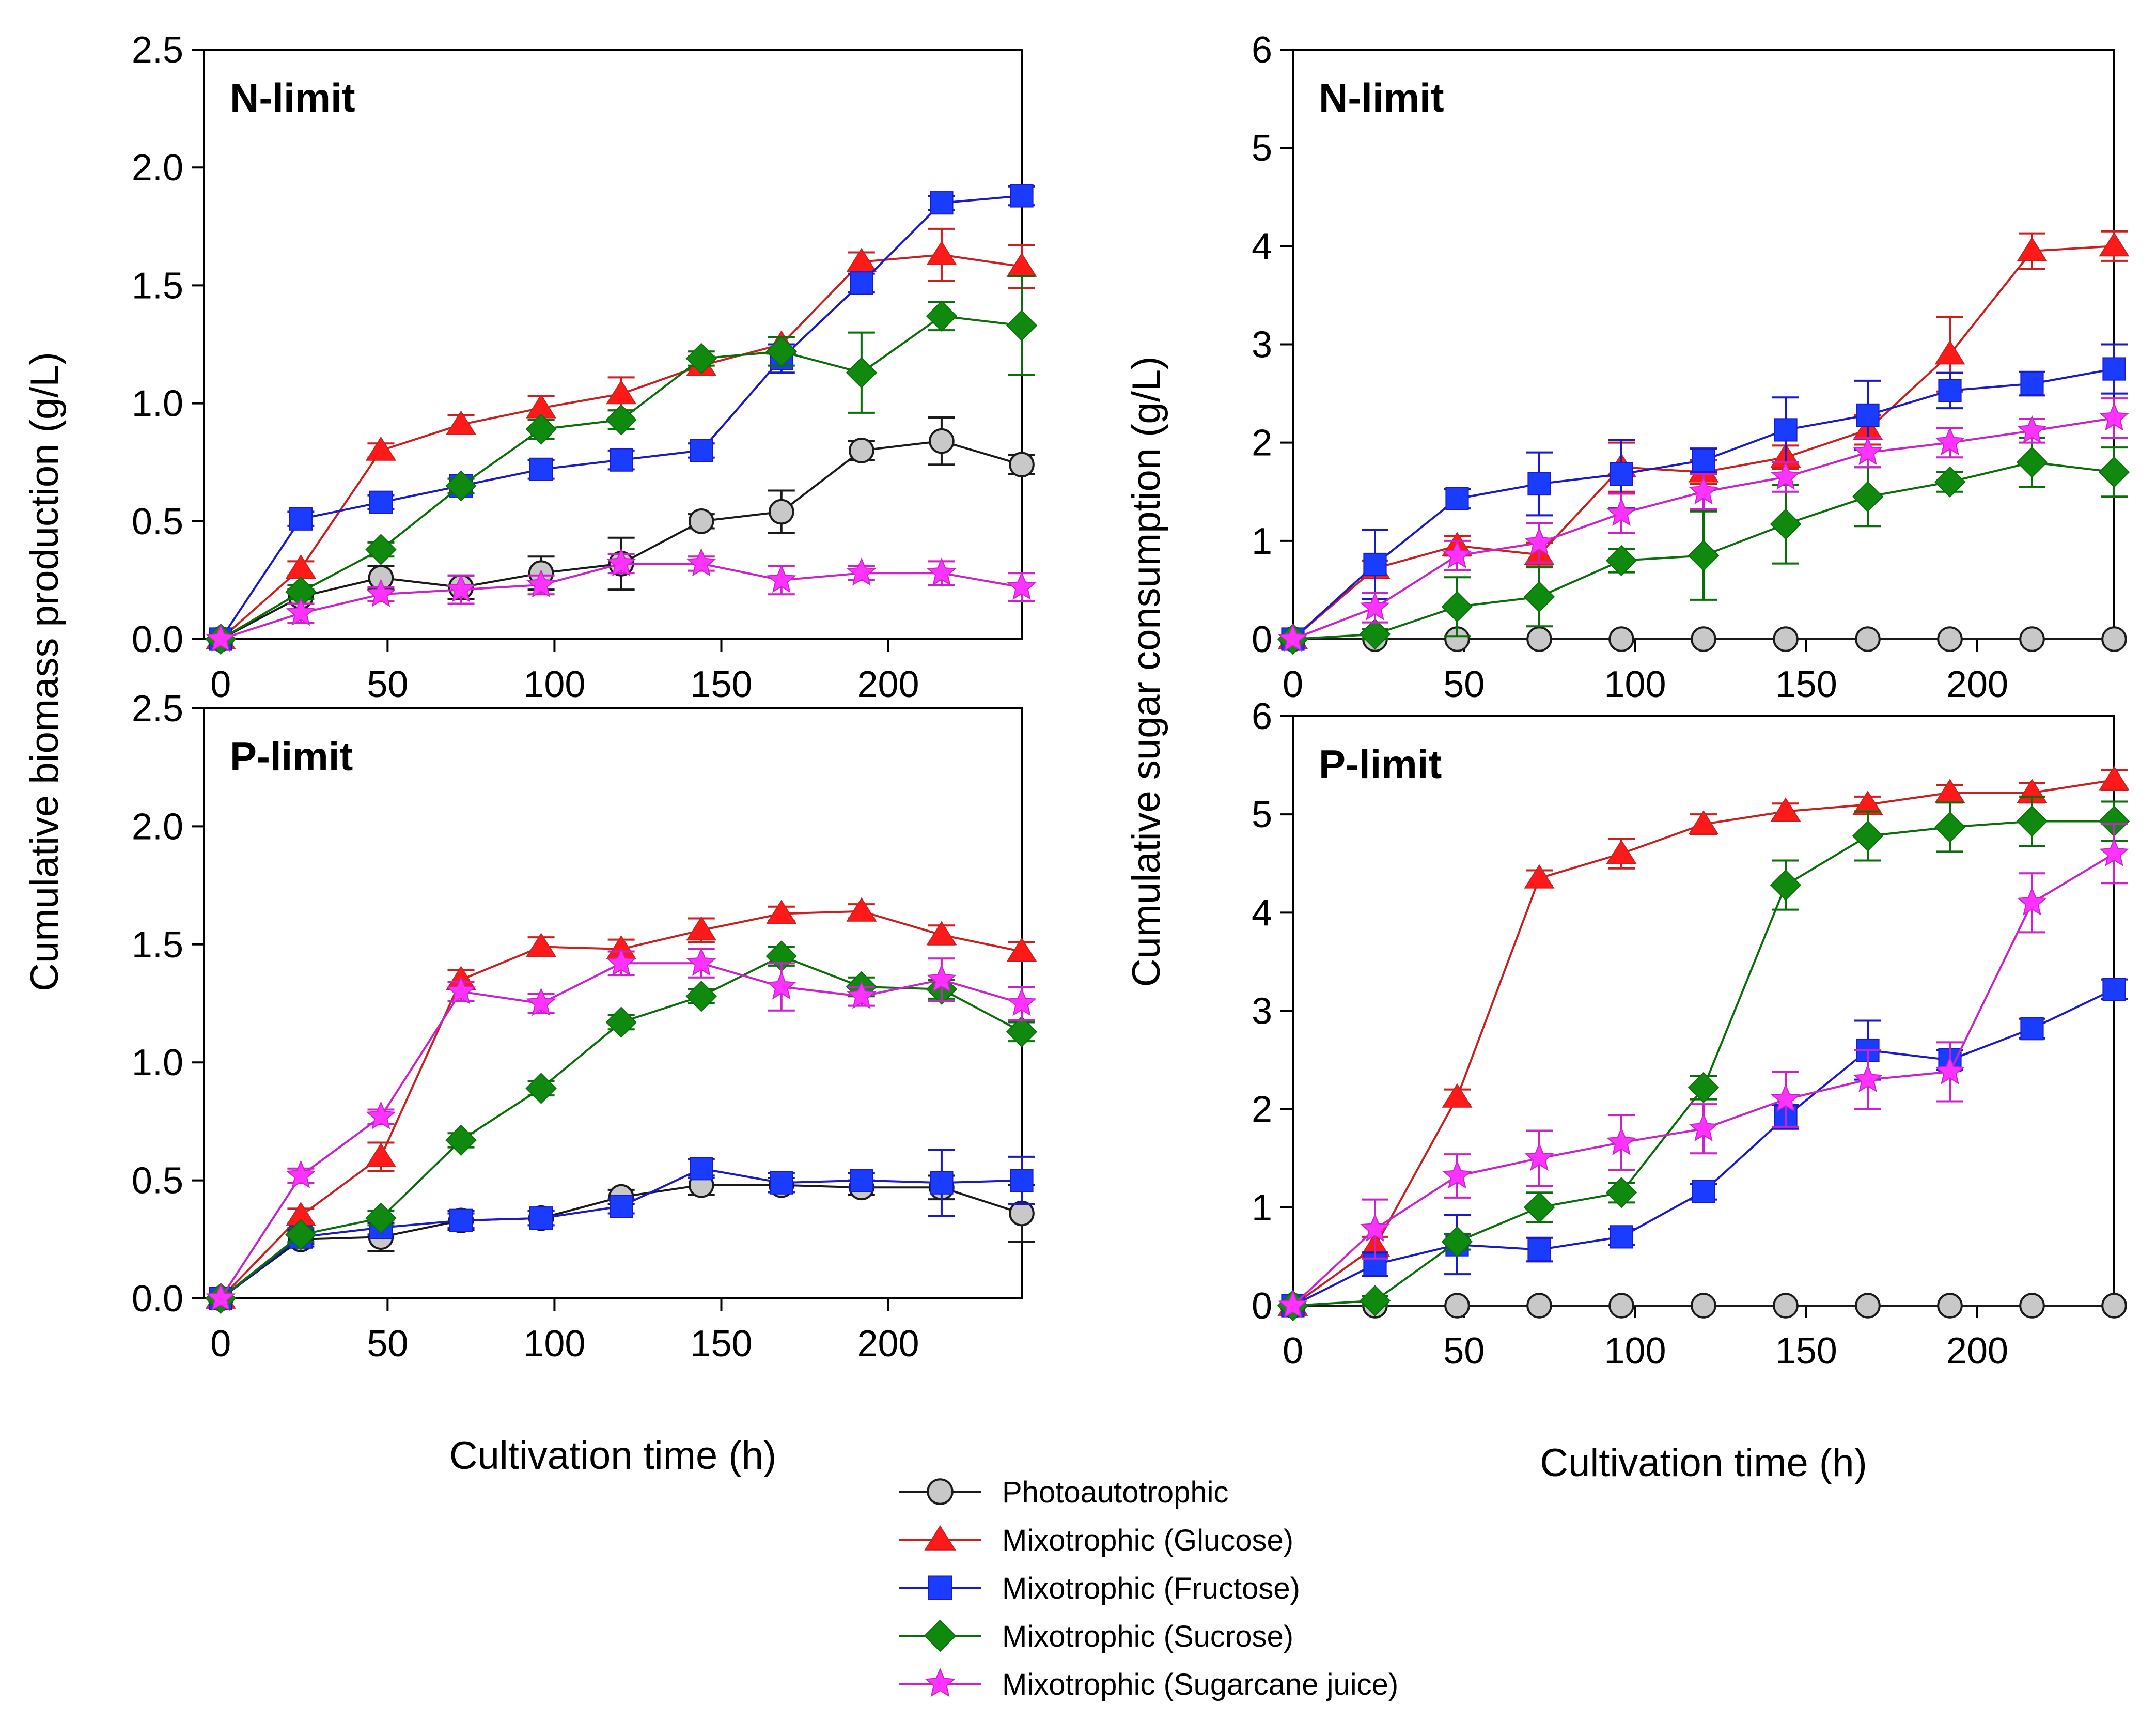 The width and height of the screenshot is (2156, 1720). I want to click on plot-frame, so click(613, 344).